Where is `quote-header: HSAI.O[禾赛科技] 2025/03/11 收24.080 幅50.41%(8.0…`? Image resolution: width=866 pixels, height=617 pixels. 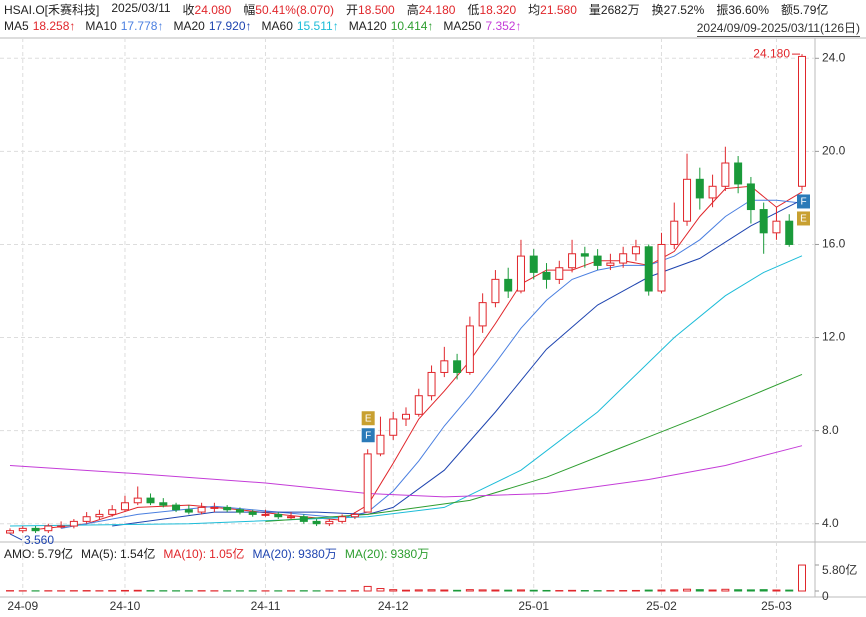
quote-header: HSAI.O[禾赛科技] 2025/03/11 收24.080 幅50.41%(8.0… is located at coordinates (416, 9).